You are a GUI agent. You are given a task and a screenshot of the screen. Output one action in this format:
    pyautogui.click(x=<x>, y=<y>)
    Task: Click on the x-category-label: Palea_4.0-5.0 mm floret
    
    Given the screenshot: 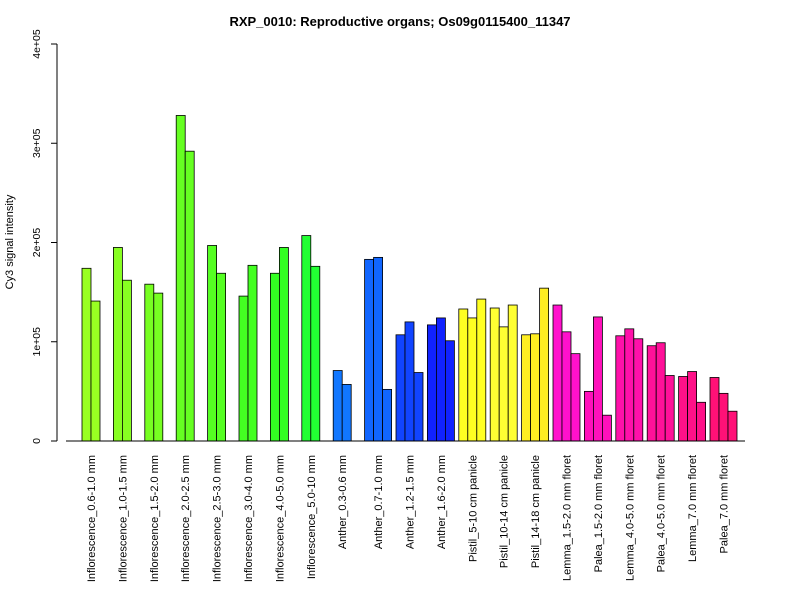 What is the action you would take?
    pyautogui.click(x=662, y=513)
    